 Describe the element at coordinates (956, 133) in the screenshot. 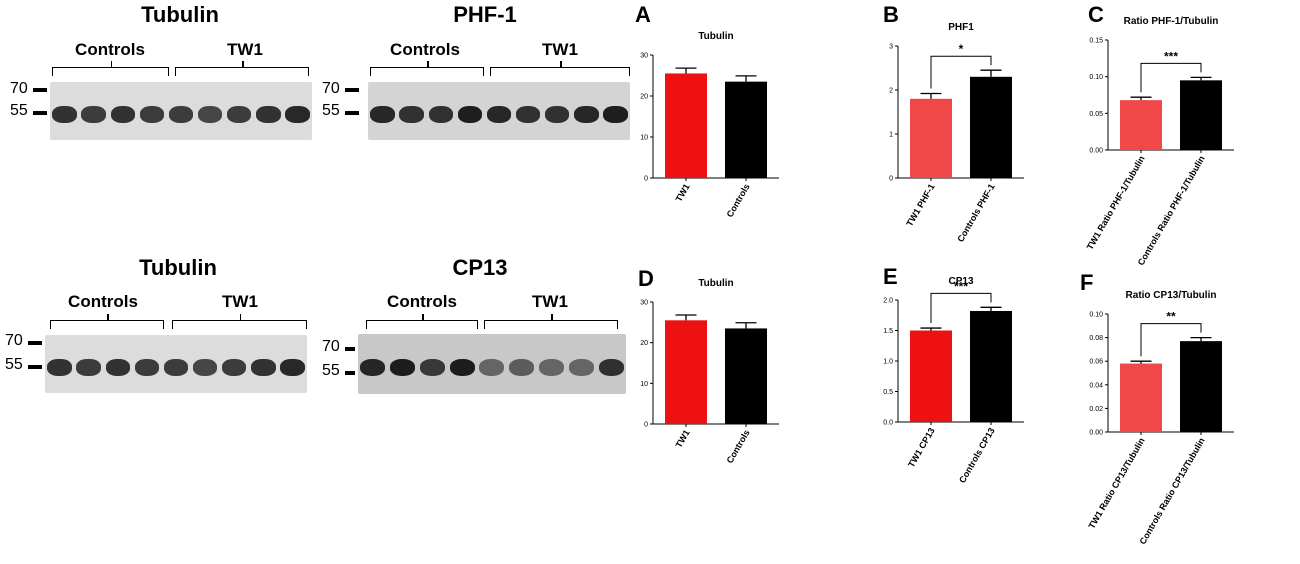

I see `bar-chart: PHF1 0 1 2 3 TW1 PHF-1 Controls PHF-1 *` at that location.